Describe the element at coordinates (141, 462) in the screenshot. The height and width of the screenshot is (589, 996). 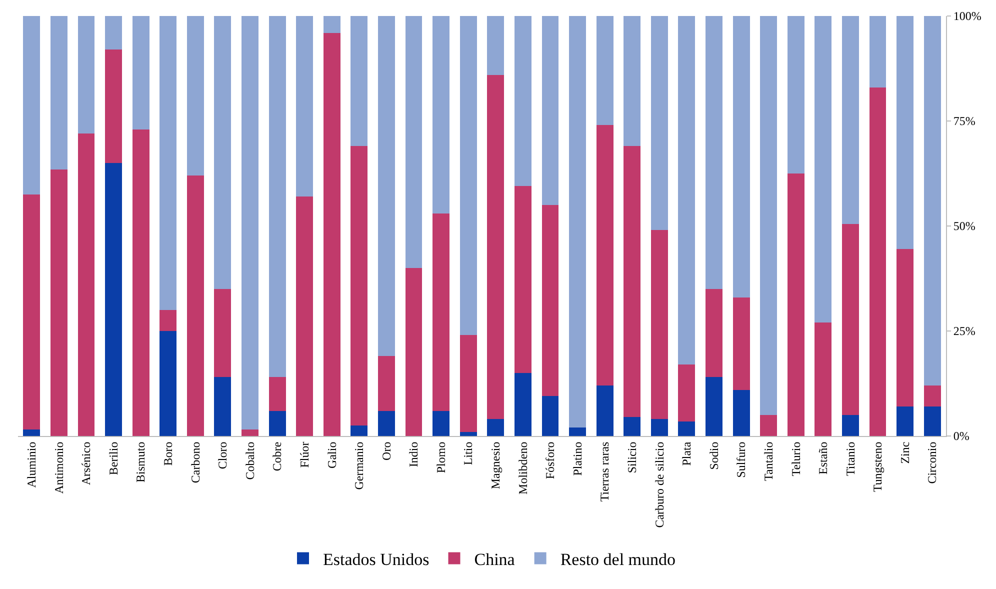
I see `x-tick-label: Bismuto` at that location.